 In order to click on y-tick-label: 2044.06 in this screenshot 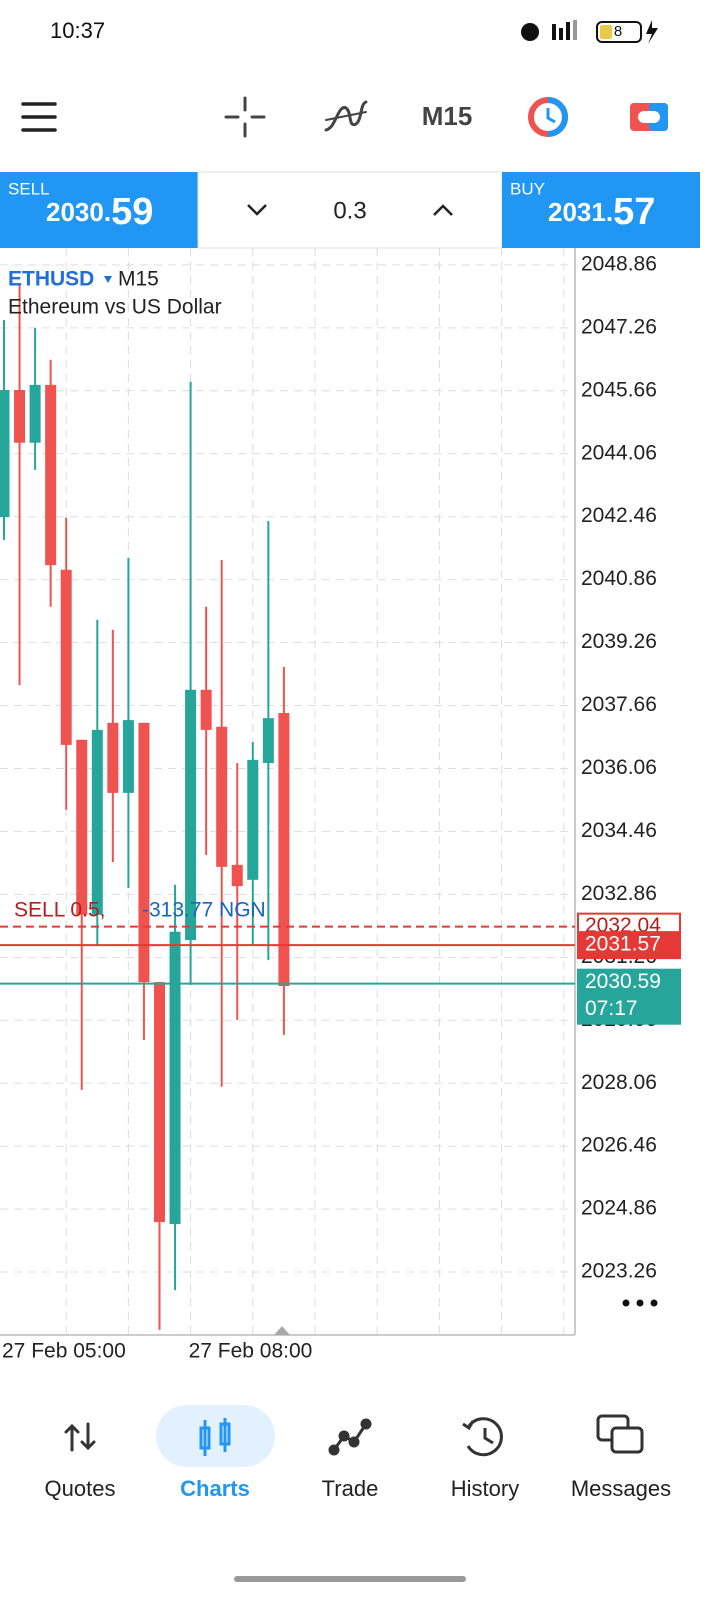, I will do `click(619, 452)`.